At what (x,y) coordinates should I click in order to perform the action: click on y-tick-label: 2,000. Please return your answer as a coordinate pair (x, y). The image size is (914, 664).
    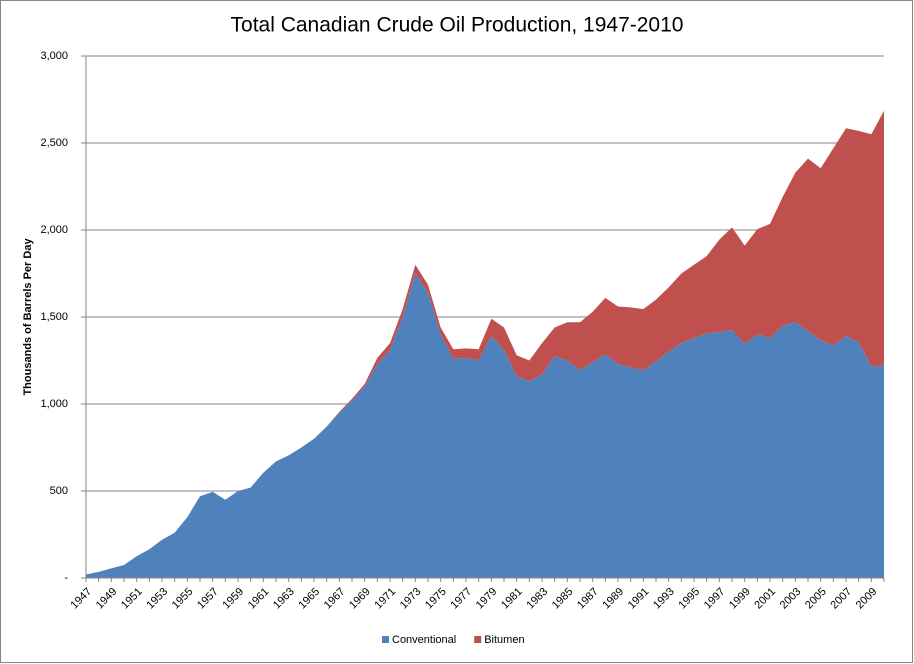
    Looking at the image, I should click on (54, 230).